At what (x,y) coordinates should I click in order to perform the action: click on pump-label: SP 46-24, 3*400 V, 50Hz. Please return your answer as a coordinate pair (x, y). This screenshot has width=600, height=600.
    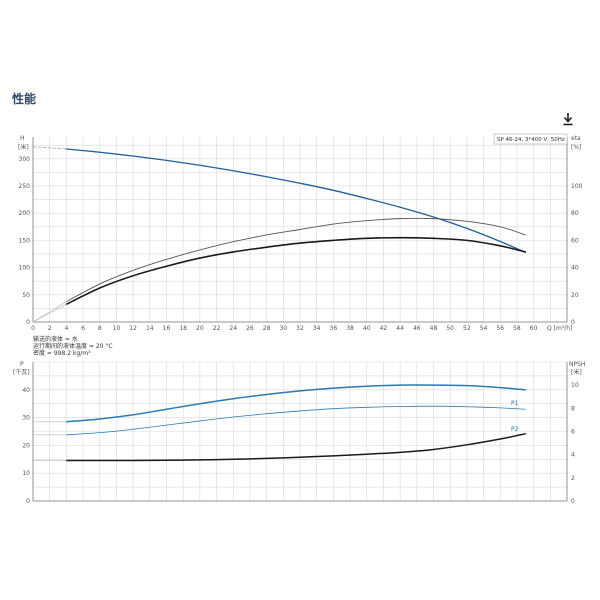
    Looking at the image, I should click on (531, 140).